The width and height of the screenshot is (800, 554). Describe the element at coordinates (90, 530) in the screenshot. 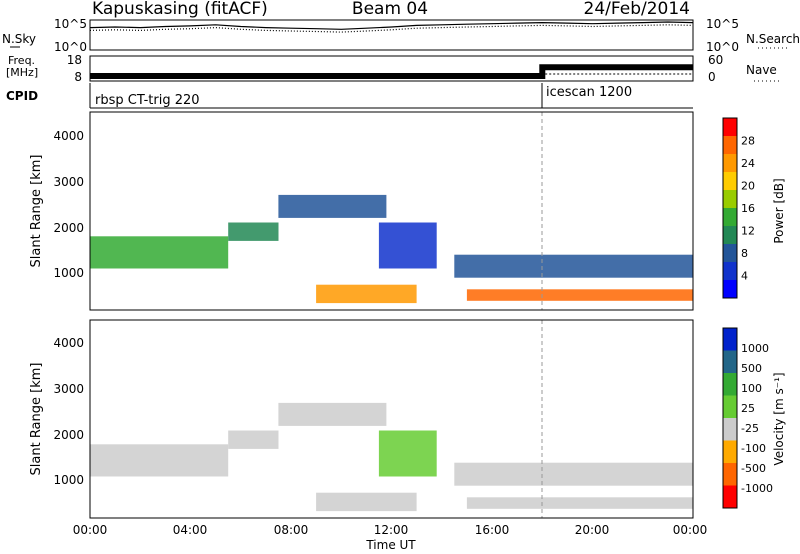

I see `xtick-0000a: 00:00` at that location.